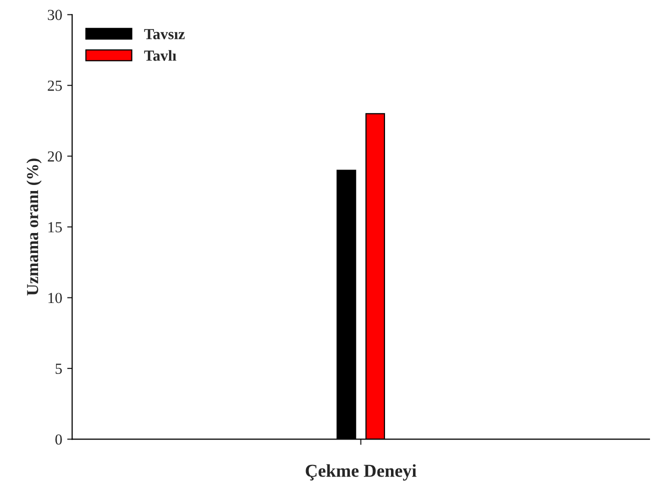 This screenshot has width=656, height=488. Describe the element at coordinates (55, 85) in the screenshot. I see `y-tick-label: 25` at that location.